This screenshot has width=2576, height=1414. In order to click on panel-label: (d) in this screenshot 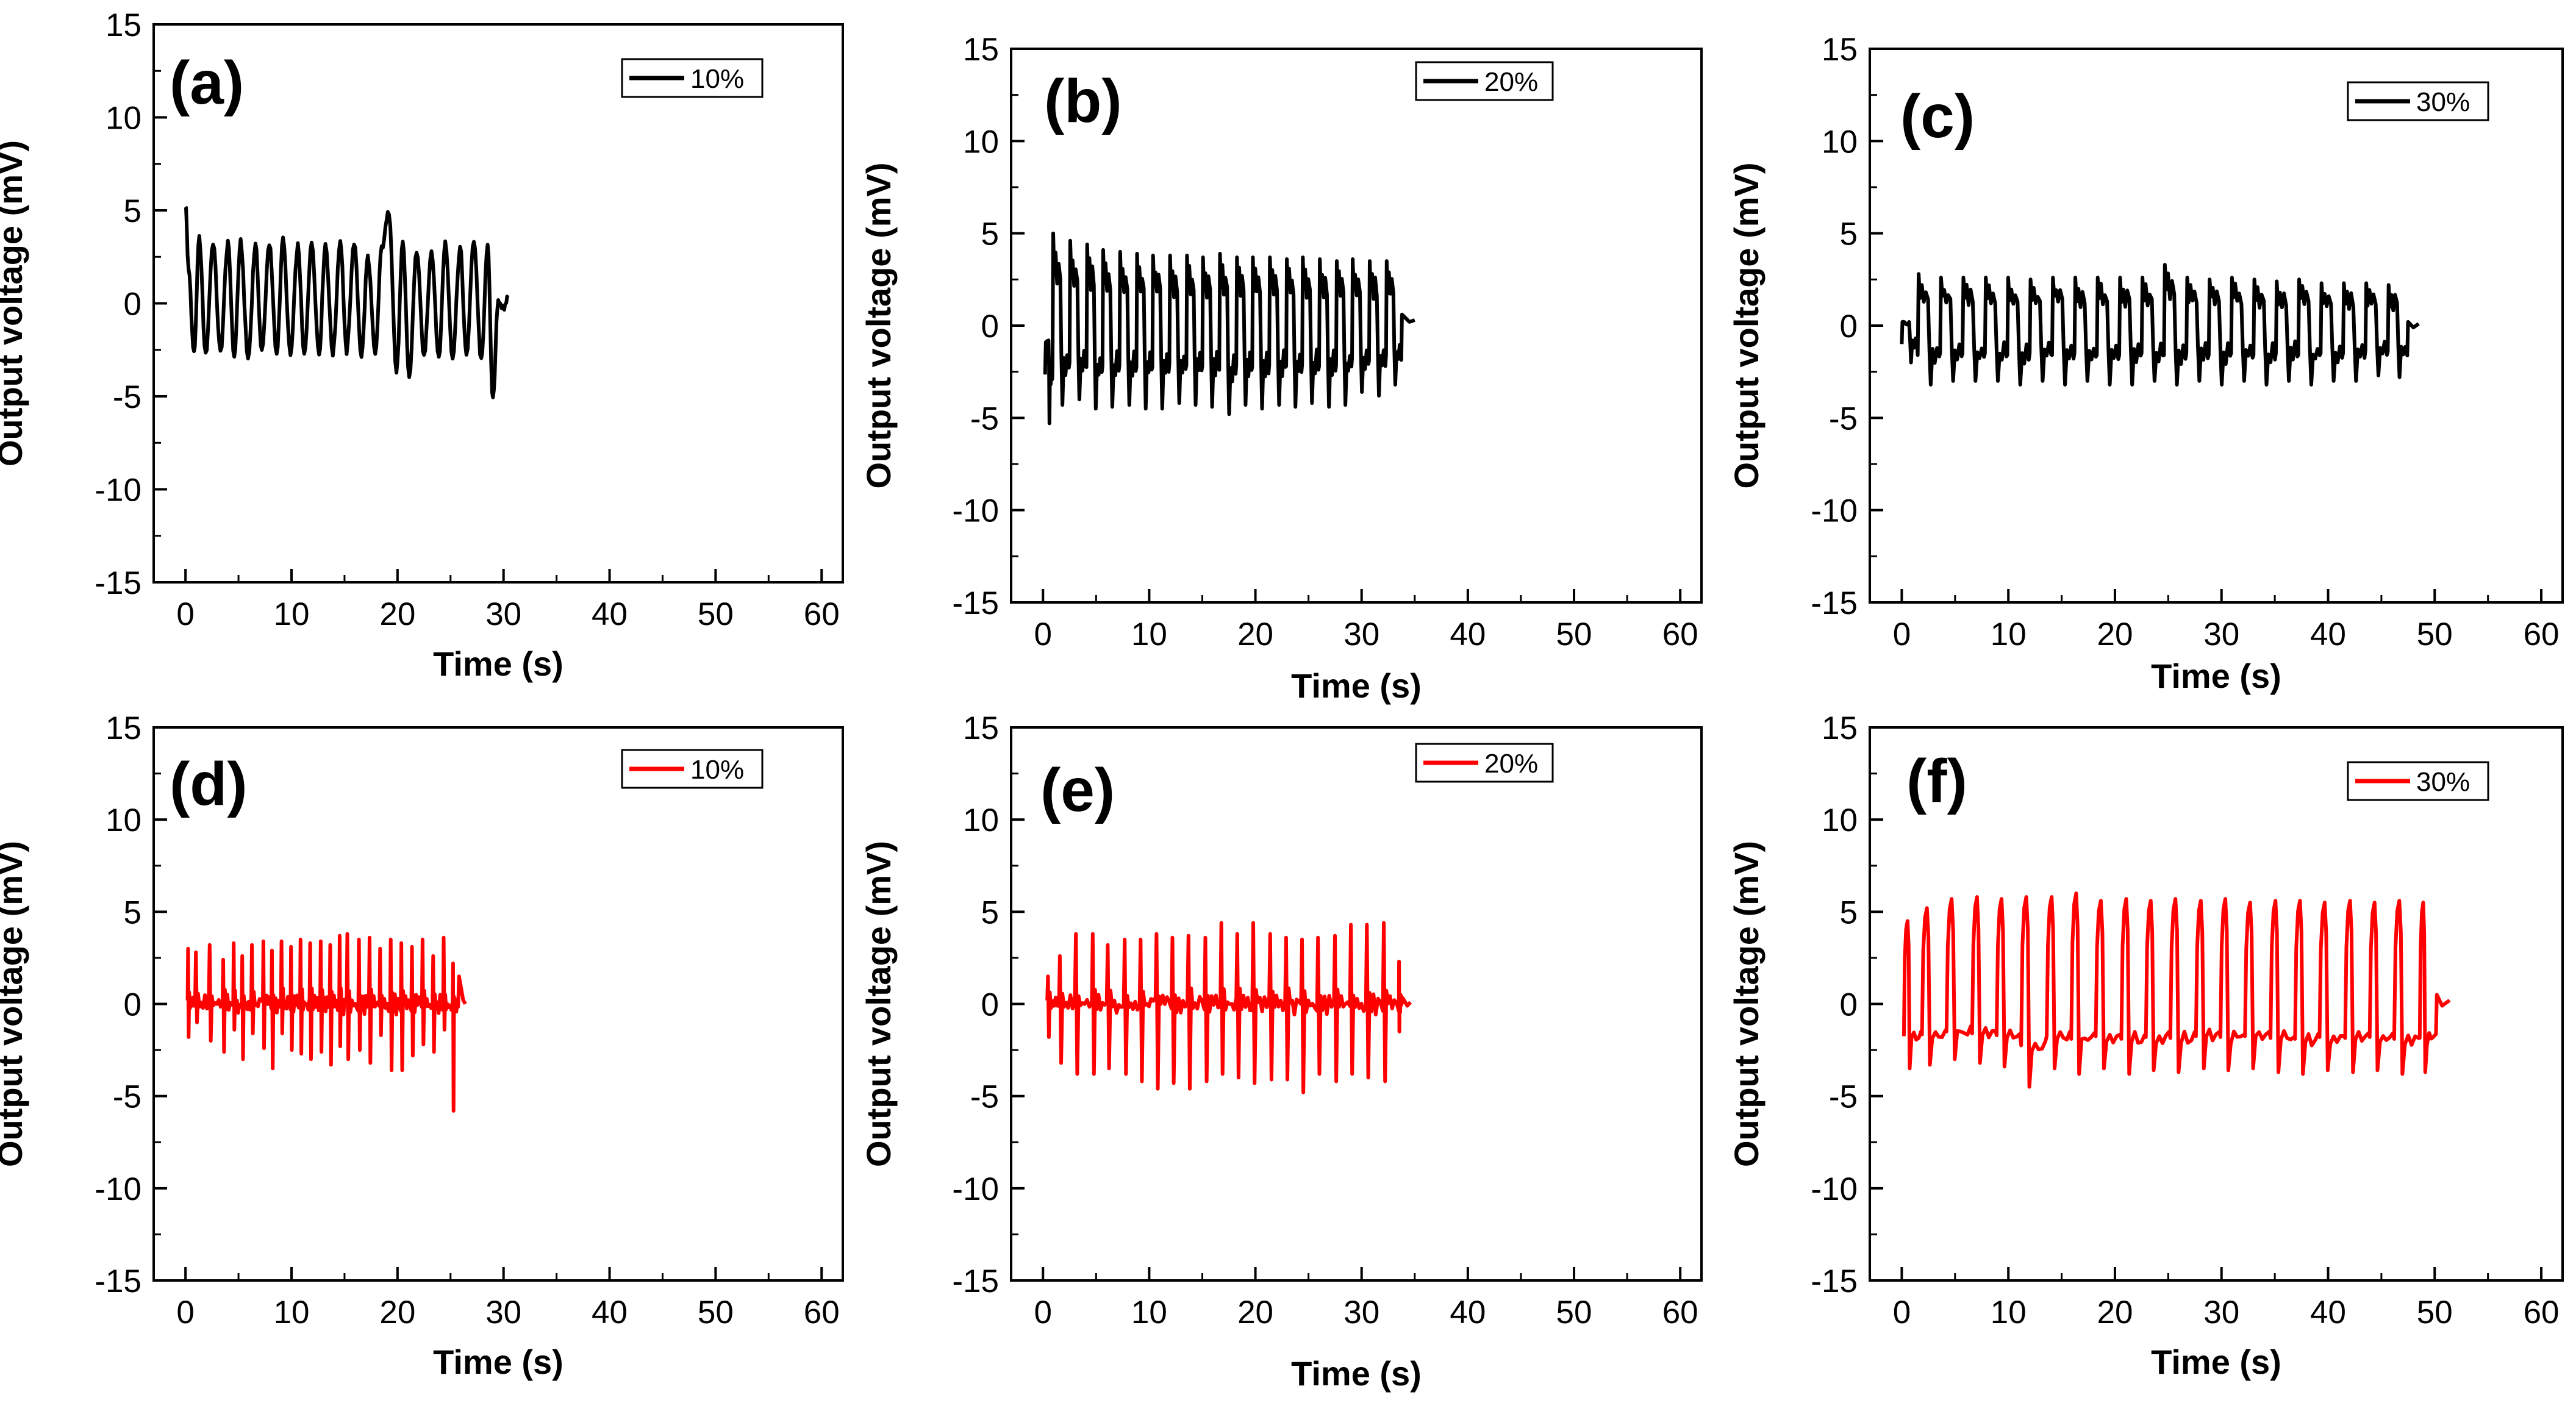, I will do `click(209, 784)`.